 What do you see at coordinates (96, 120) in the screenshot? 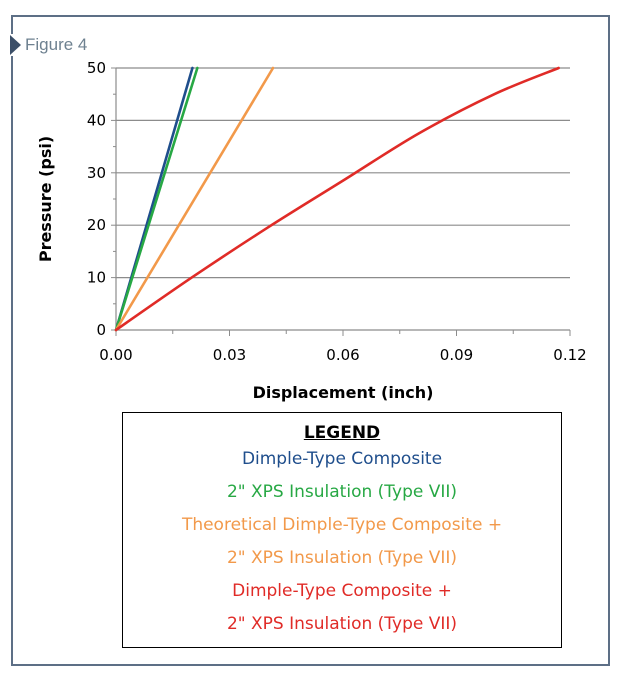
I see `y-tick-label: 40` at bounding box center [96, 120].